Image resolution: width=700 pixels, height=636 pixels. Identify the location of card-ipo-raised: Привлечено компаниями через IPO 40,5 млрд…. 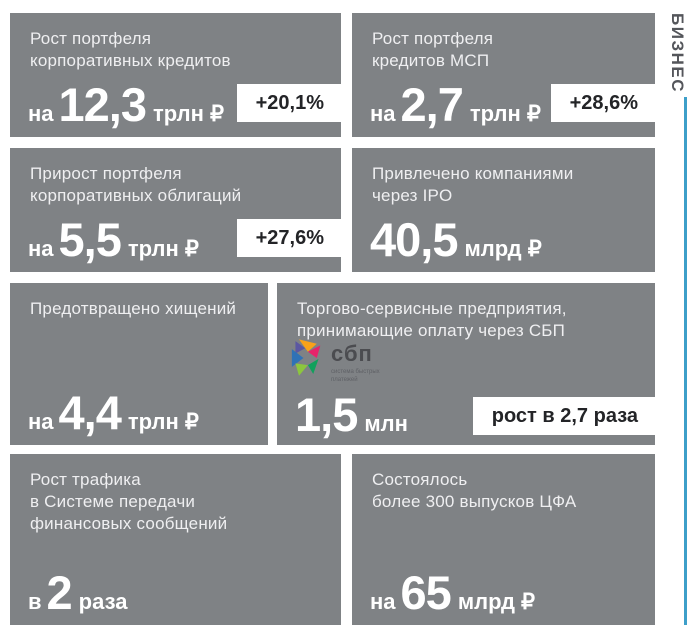
(503, 210).